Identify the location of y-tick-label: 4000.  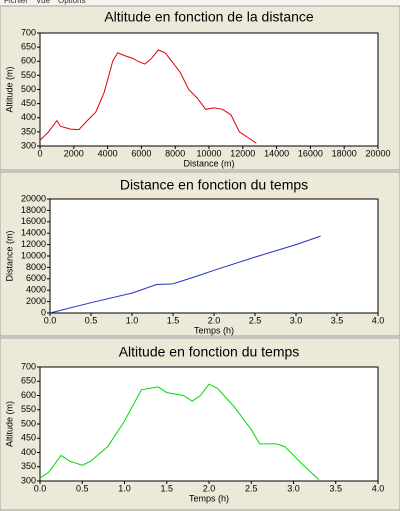
(36, 290).